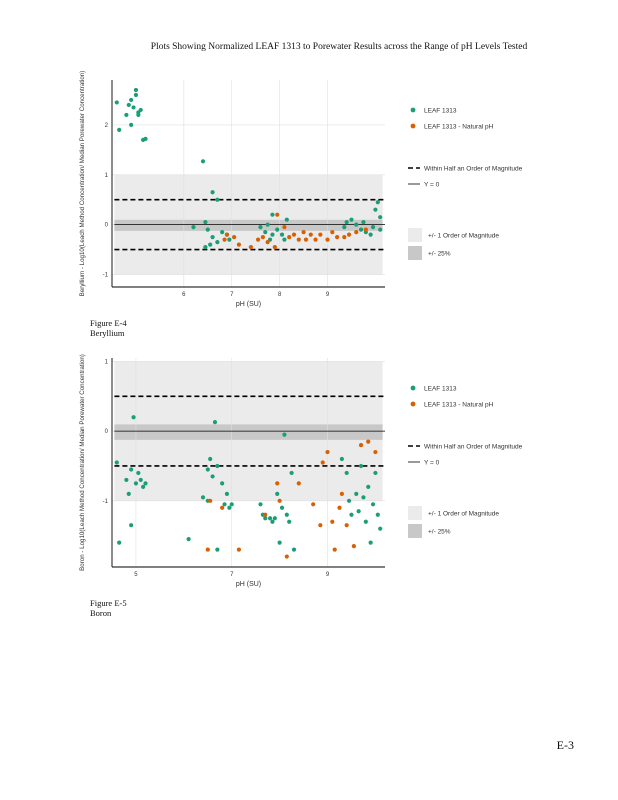  Describe the element at coordinates (439, 532) in the screenshot. I see `legend-pct-band-label: +/- 25%` at that location.